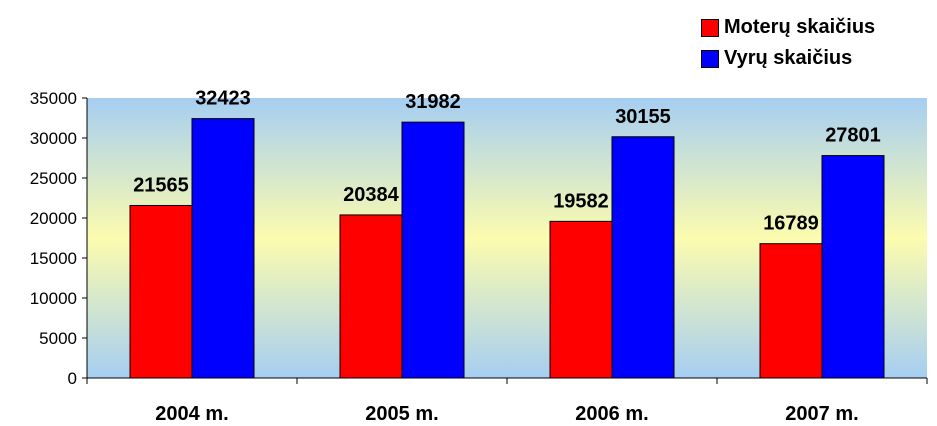 Image resolution: width=937 pixels, height=426 pixels. I want to click on legend-item-men: Vyrų skaičius, so click(788, 58).